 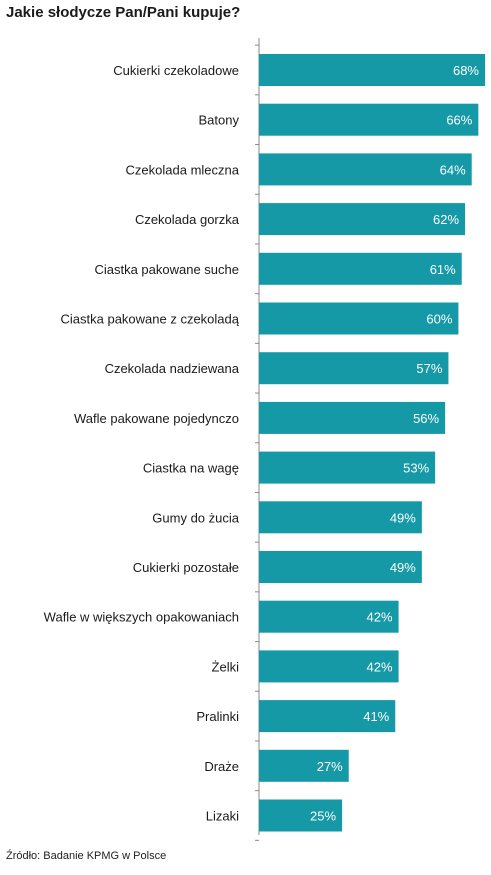 What do you see at coordinates (323, 816) in the screenshot?
I see `bar-value-label: 25%` at bounding box center [323, 816].